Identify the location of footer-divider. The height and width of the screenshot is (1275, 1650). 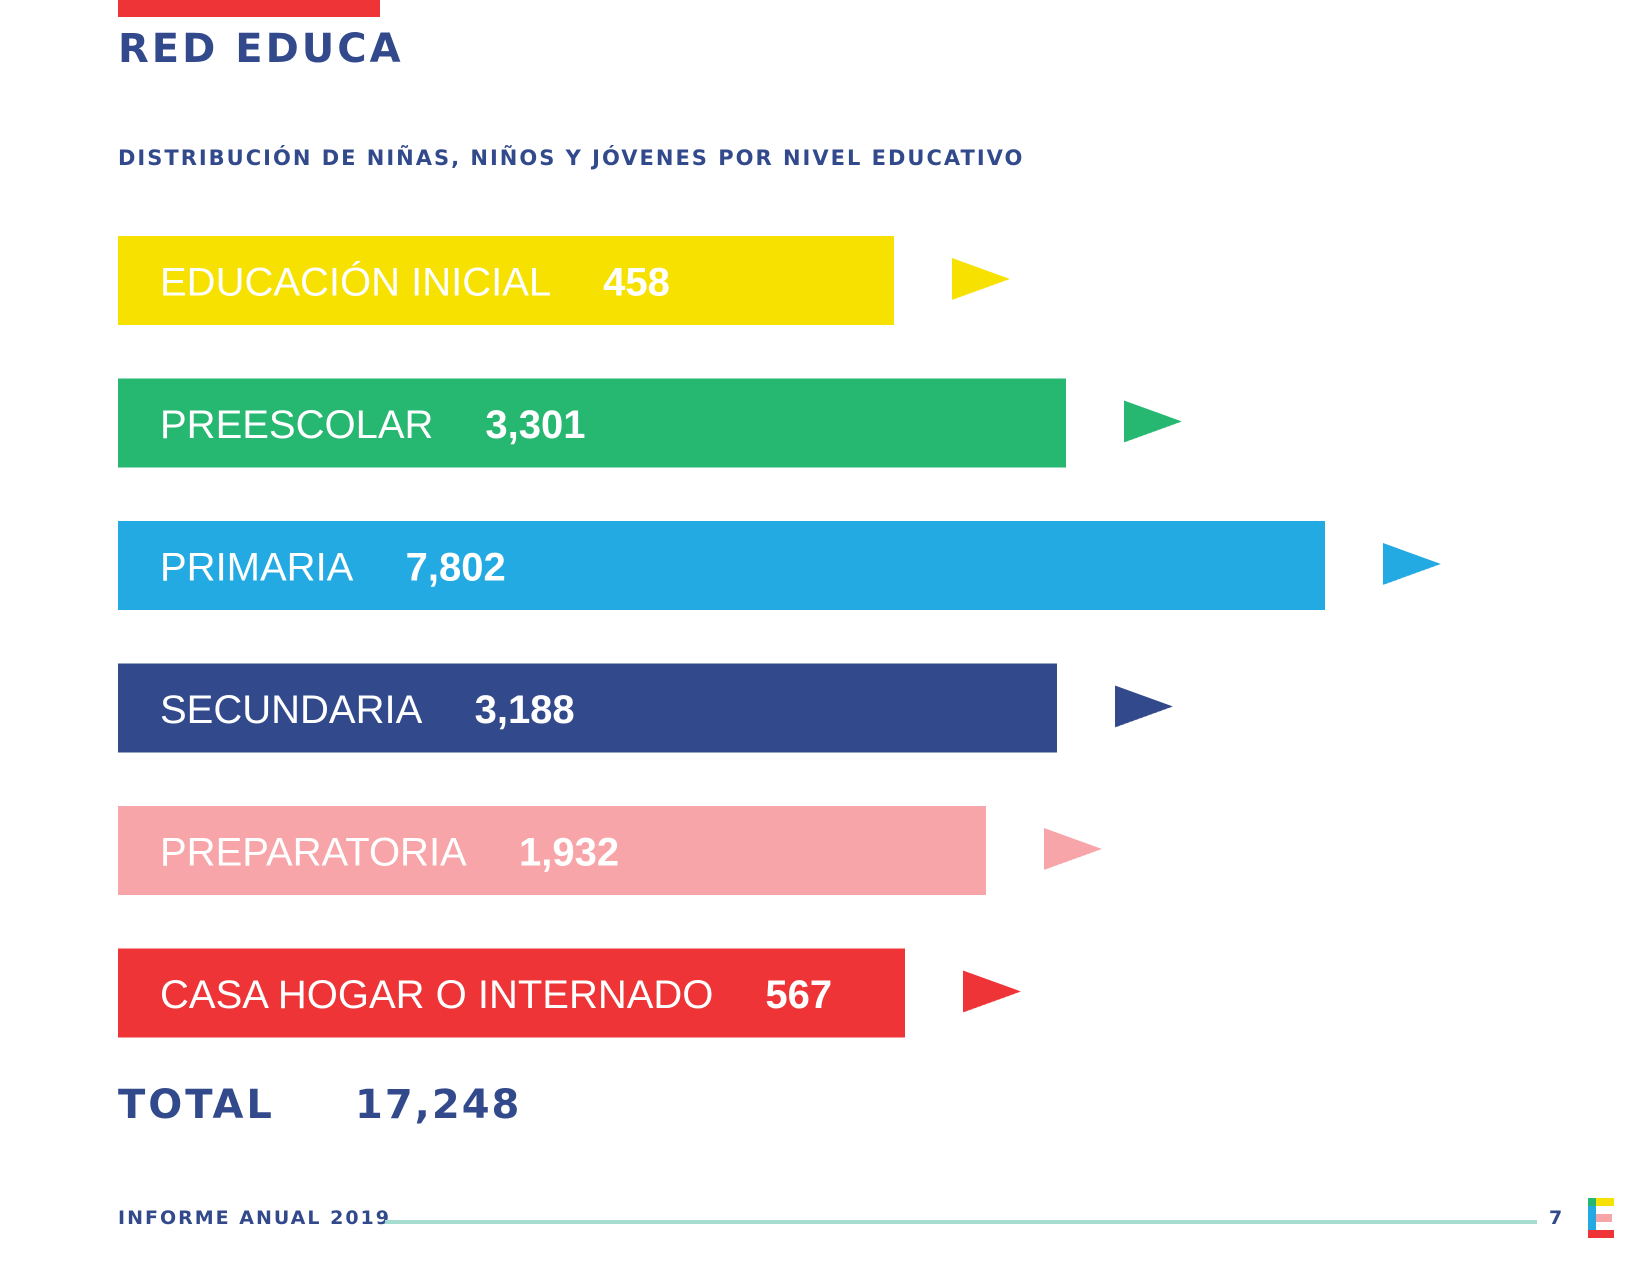
(961, 1222).